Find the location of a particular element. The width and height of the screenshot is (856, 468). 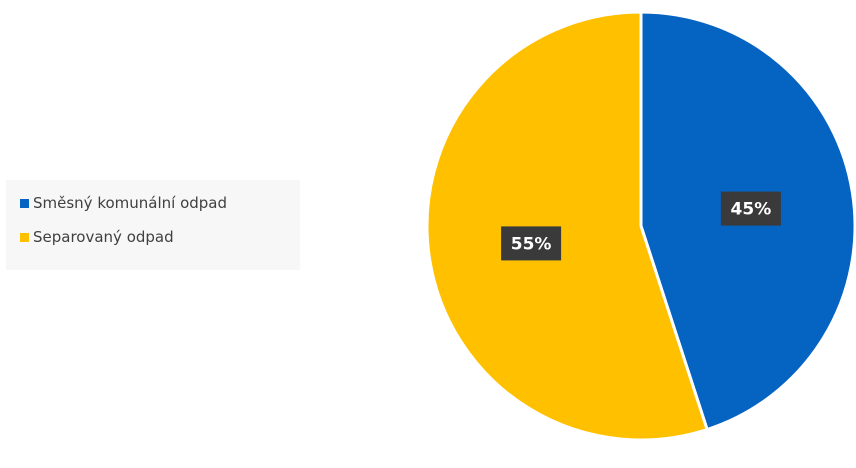

data-label-text-separated-waste: 55% is located at coordinates (531, 244).